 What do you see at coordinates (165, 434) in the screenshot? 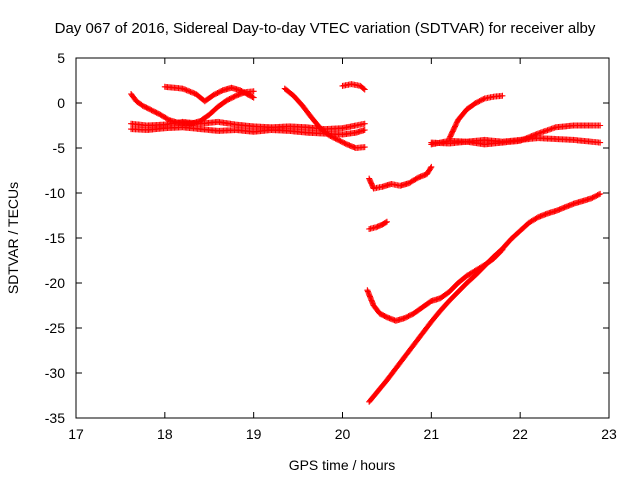
I see `x-tick-label: 18` at bounding box center [165, 434].